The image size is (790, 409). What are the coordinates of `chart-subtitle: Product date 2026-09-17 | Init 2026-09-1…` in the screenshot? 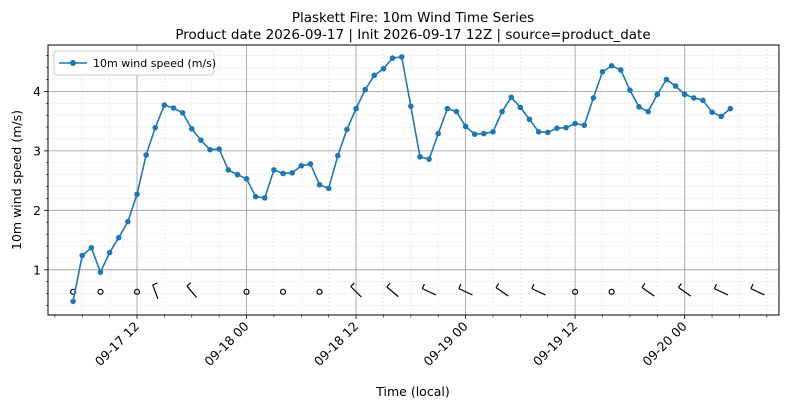 It's located at (412, 35).